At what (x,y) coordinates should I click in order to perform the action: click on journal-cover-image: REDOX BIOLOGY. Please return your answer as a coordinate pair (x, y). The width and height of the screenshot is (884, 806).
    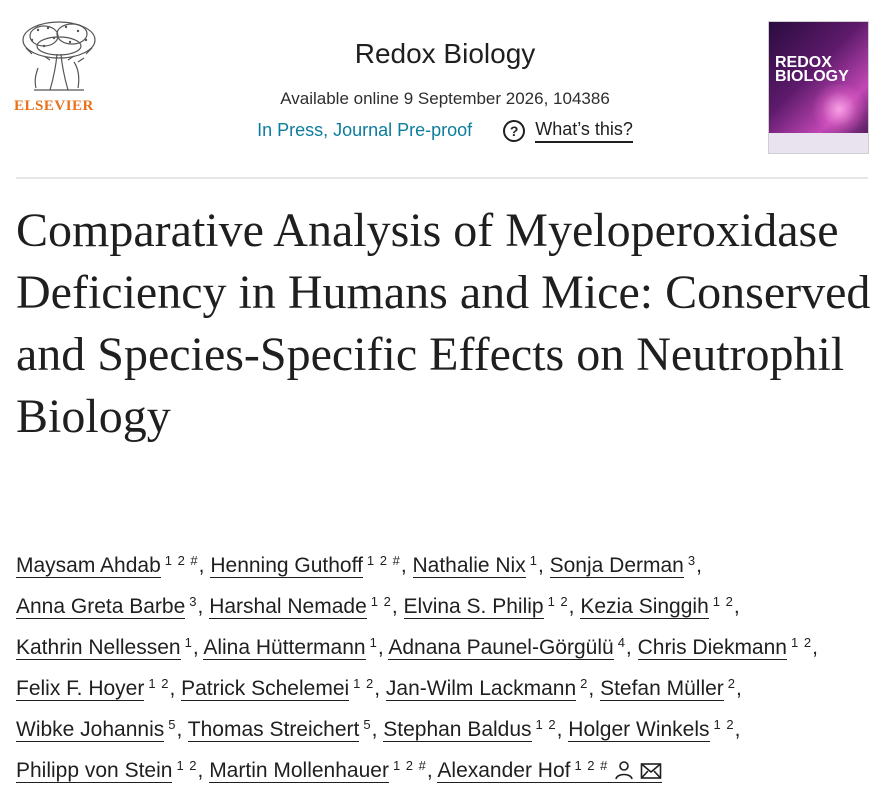
    Looking at the image, I should click on (818, 87).